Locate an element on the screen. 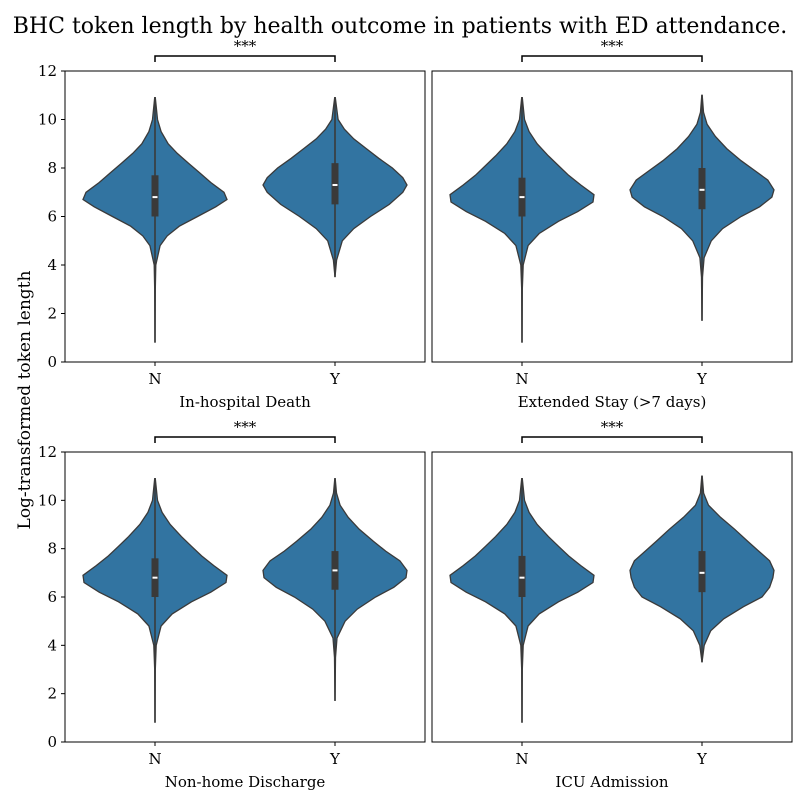 The width and height of the screenshot is (800, 800). x-axis-label: Non-home Discharge is located at coordinates (245, 782).